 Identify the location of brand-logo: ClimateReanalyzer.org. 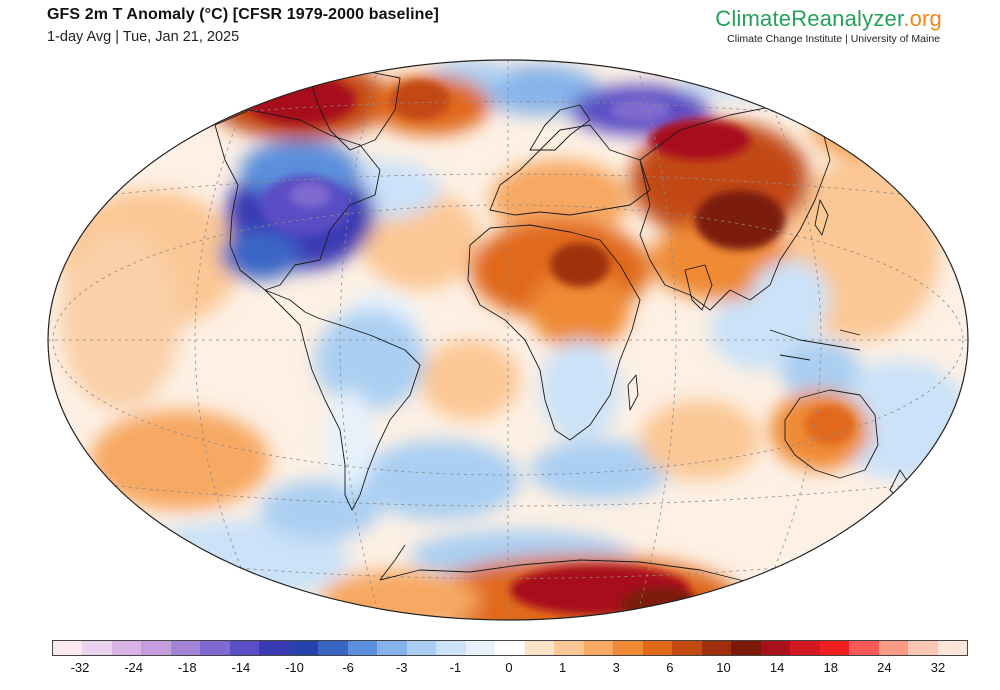
(828, 19).